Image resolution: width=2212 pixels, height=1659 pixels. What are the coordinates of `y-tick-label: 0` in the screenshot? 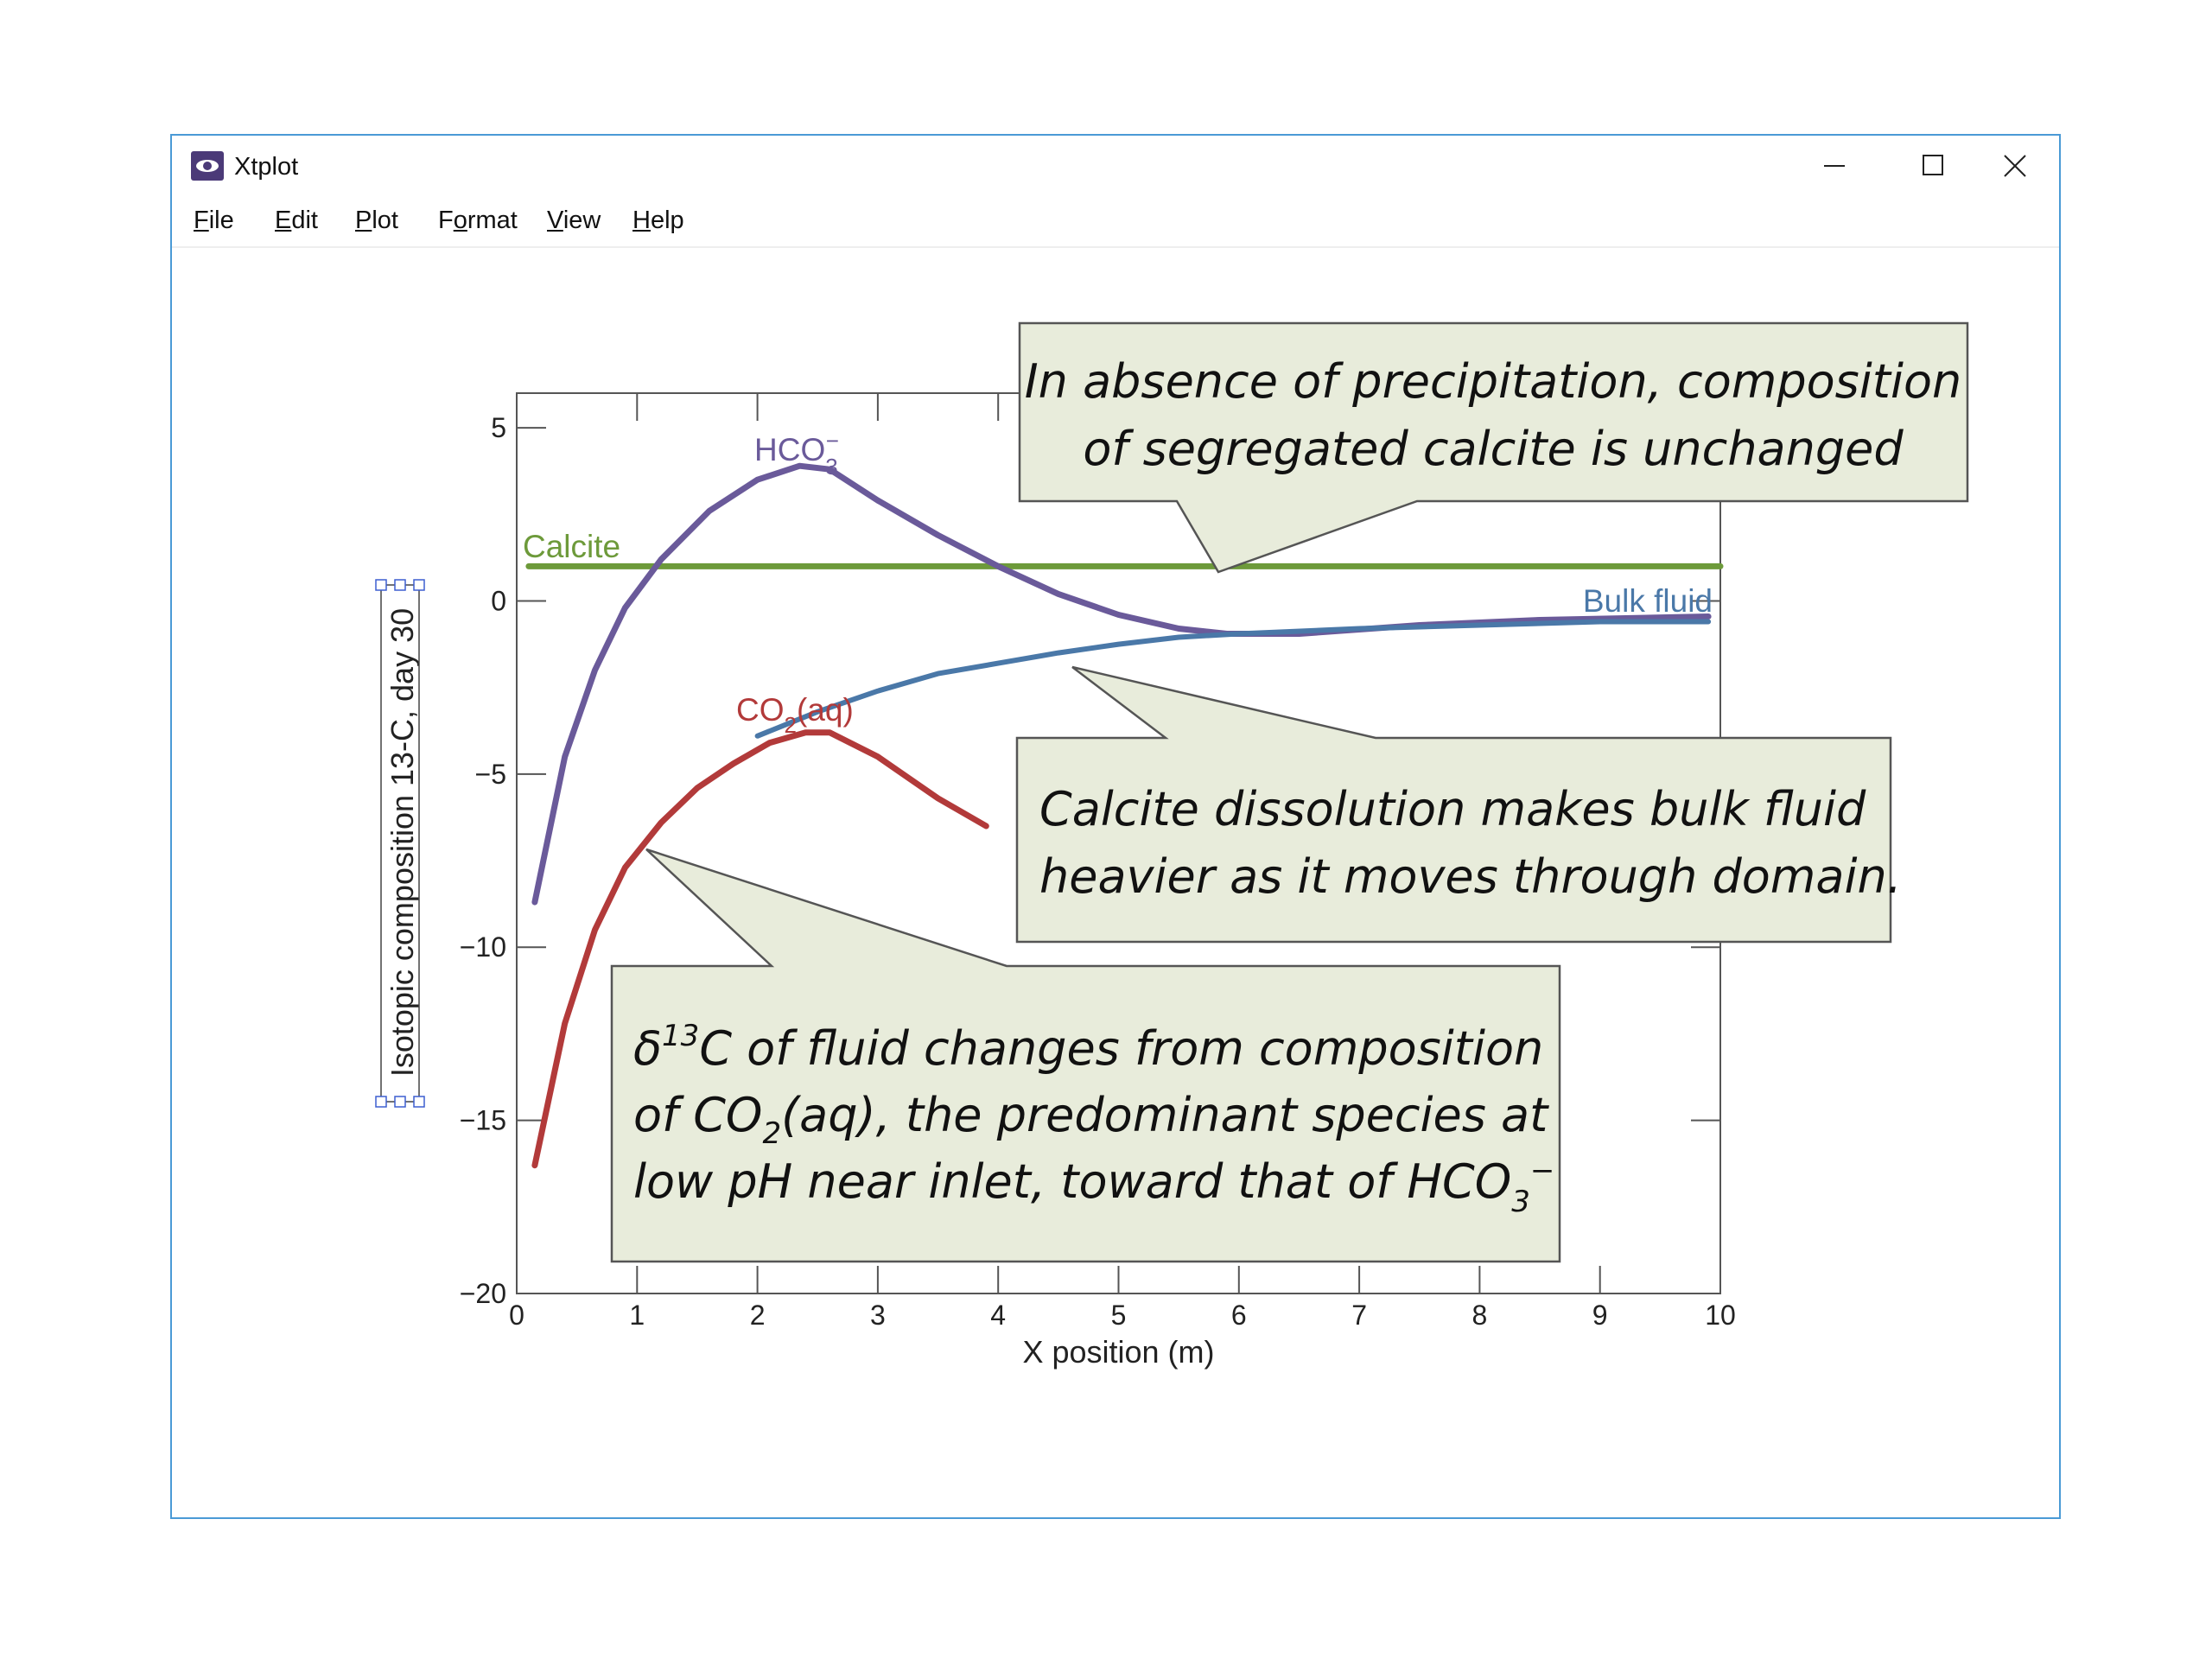 It's located at (498, 600).